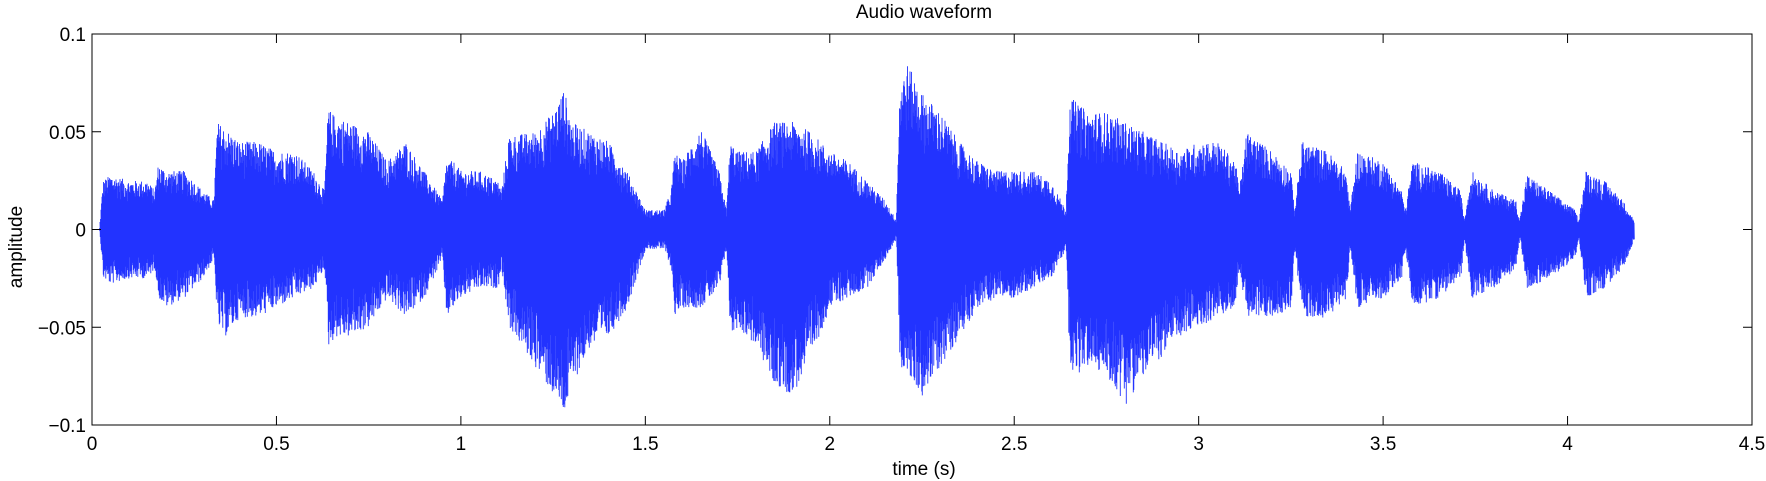 The width and height of the screenshot is (1766, 481). Describe the element at coordinates (276, 444) in the screenshot. I see `x-tick-label: 0.5` at that location.